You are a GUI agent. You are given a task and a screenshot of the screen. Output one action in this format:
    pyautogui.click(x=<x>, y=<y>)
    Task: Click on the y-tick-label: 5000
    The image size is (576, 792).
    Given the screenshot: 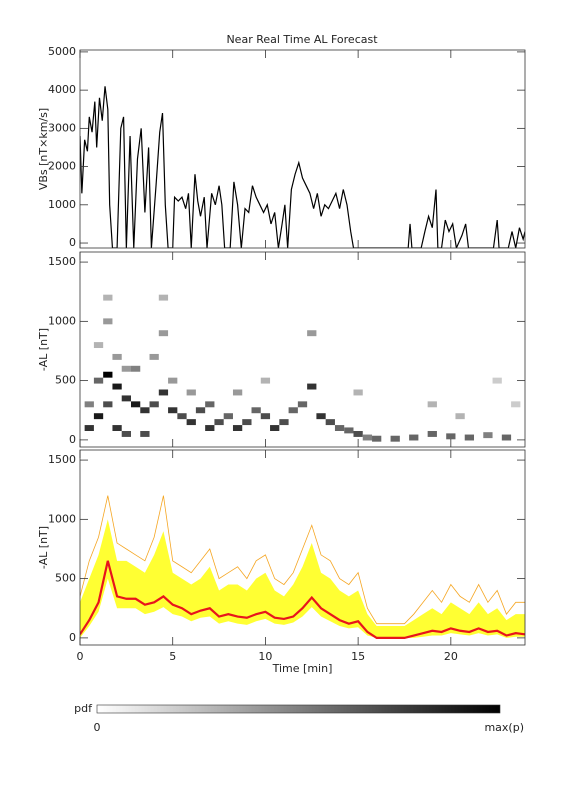 What is the action you would take?
    pyautogui.click(x=62, y=51)
    